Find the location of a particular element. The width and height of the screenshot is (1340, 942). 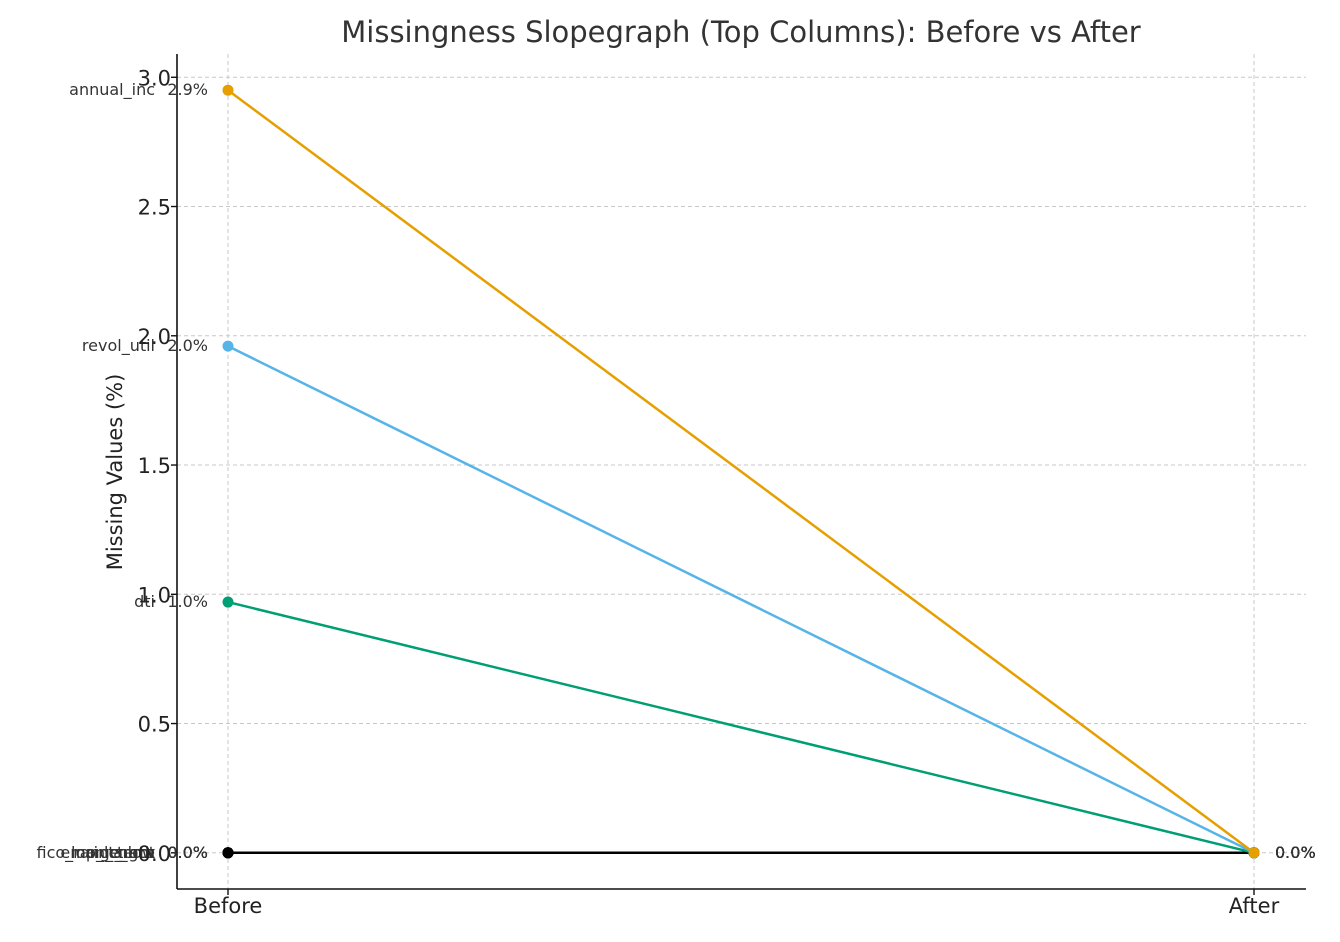

after-value-label: 0.0% is located at coordinates (1295, 852).